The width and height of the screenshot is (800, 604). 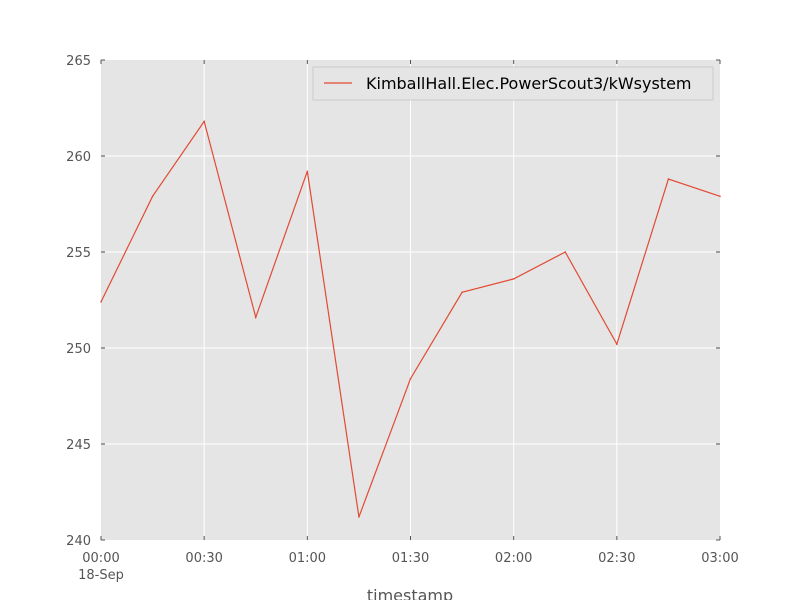 I want to click on legend-box, so click(x=513, y=83).